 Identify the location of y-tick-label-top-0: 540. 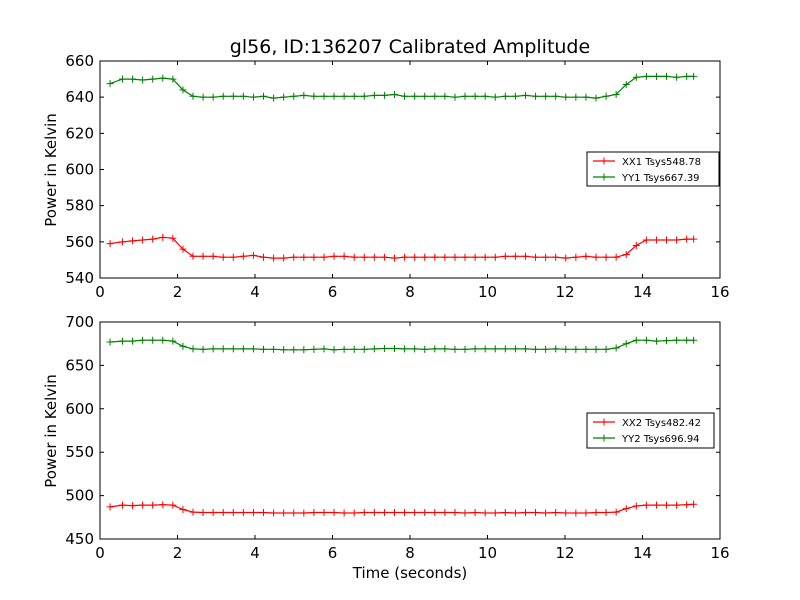
(79, 278).